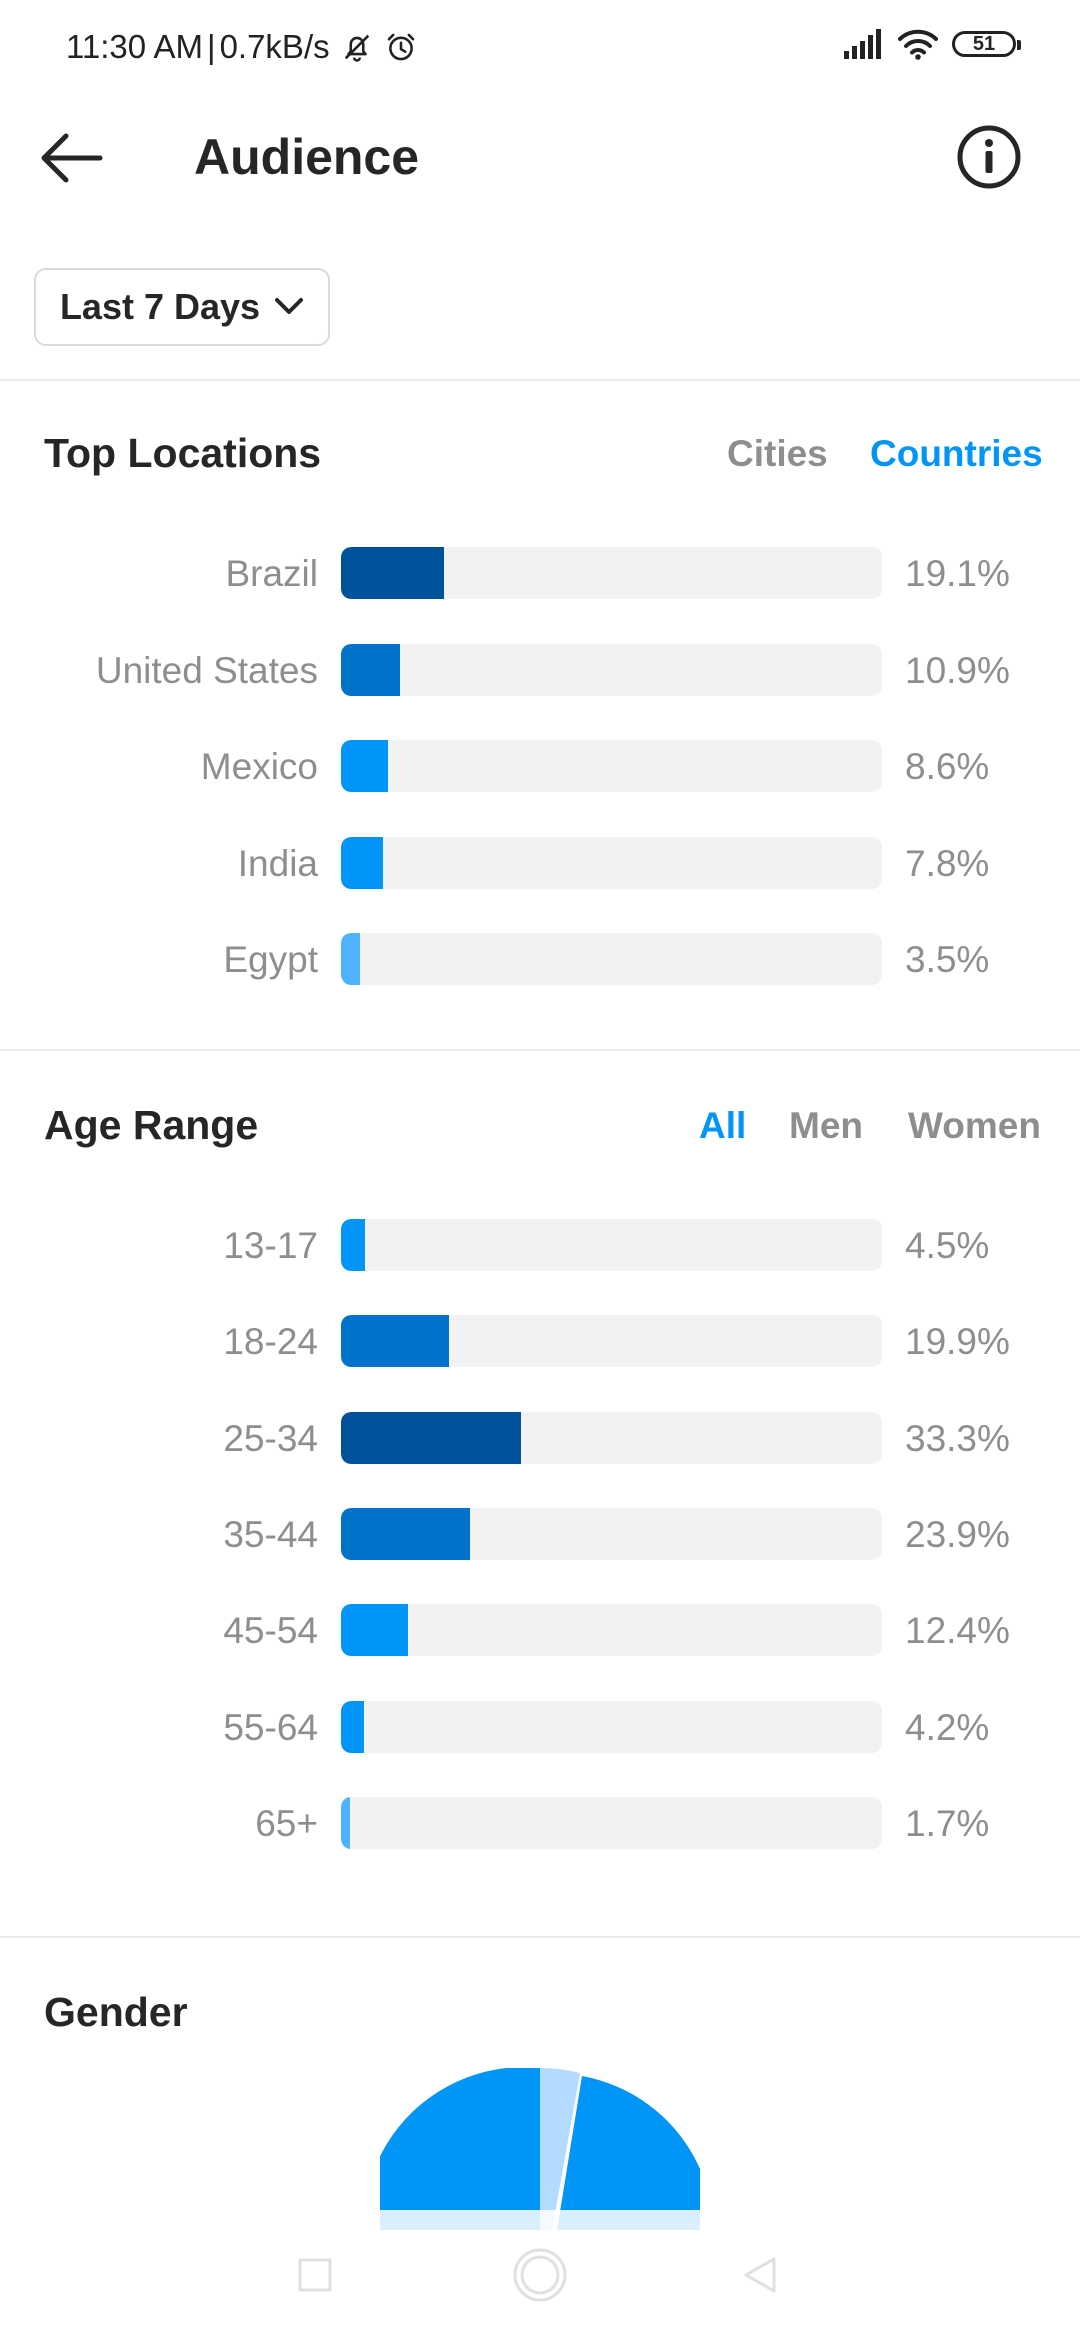 Image resolution: width=1080 pixels, height=2340 pixels. I want to click on location-value: 19.1%, so click(957, 573).